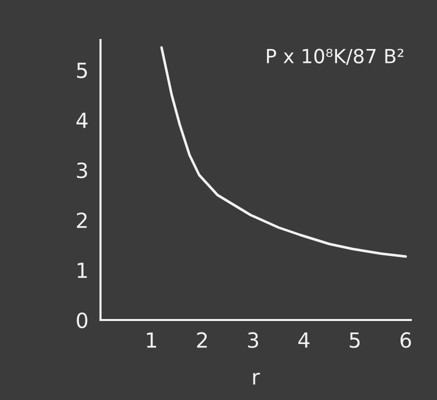 The width and height of the screenshot is (437, 400). I want to click on y-tick-label: 4, so click(82, 120).